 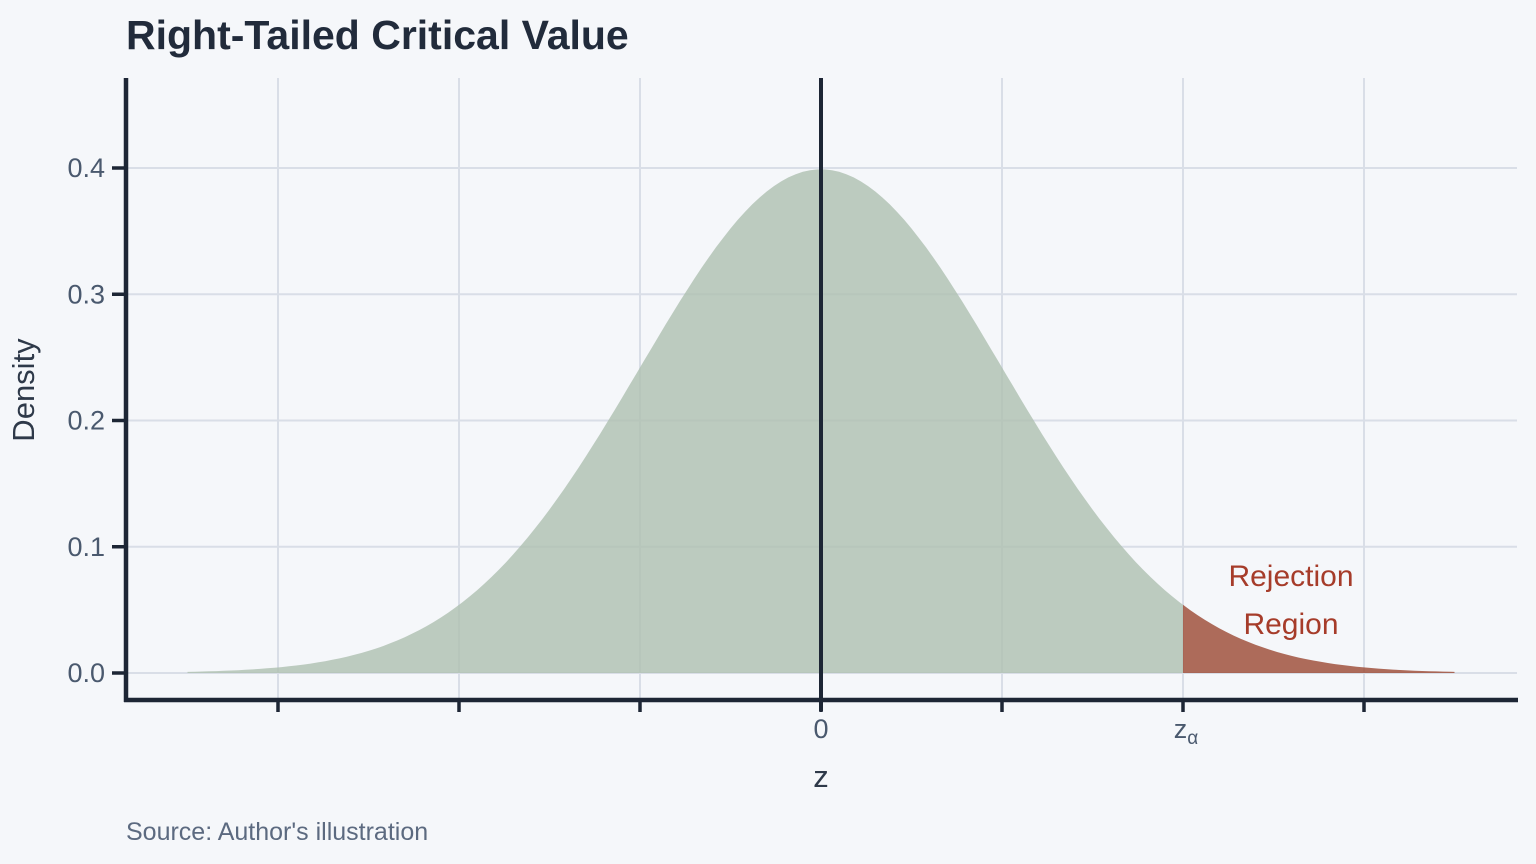 What do you see at coordinates (821, 776) in the screenshot?
I see `x-axis-title: z` at bounding box center [821, 776].